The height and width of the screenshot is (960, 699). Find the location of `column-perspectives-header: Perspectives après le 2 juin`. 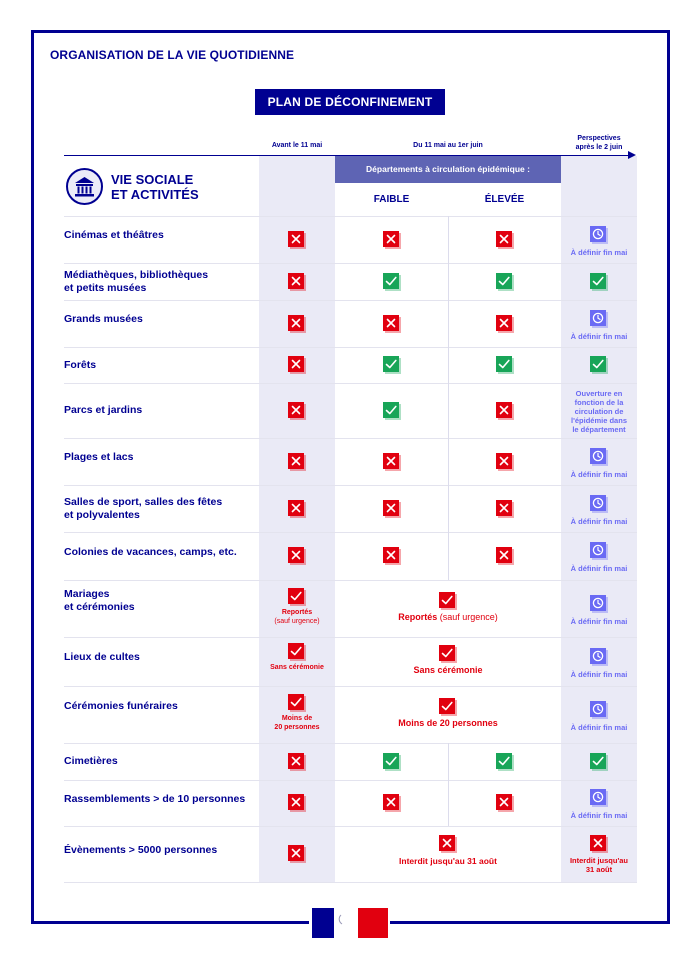

column-perspectives-header: Perspectives après le 2 juin is located at coordinates (599, 143).